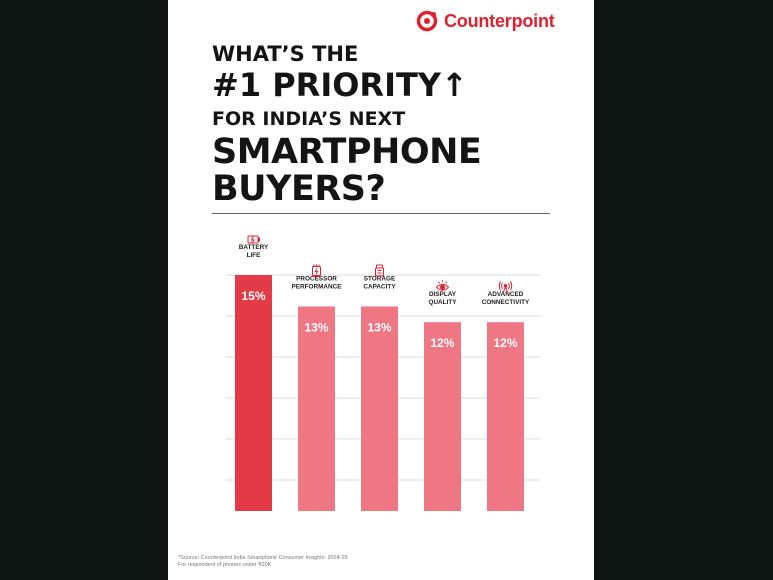 This screenshot has height=580, width=773. What do you see at coordinates (253, 296) in the screenshot?
I see `value-label-0: 15%` at bounding box center [253, 296].